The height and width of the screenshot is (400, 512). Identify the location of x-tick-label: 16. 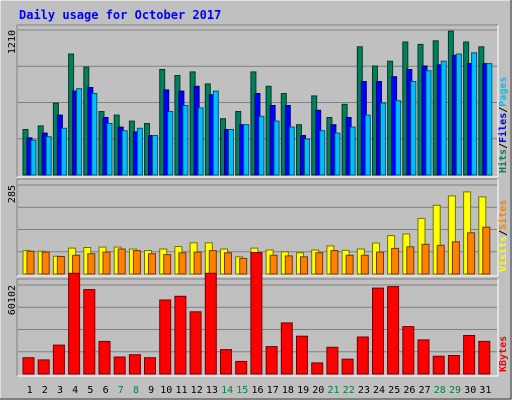
(257, 390).